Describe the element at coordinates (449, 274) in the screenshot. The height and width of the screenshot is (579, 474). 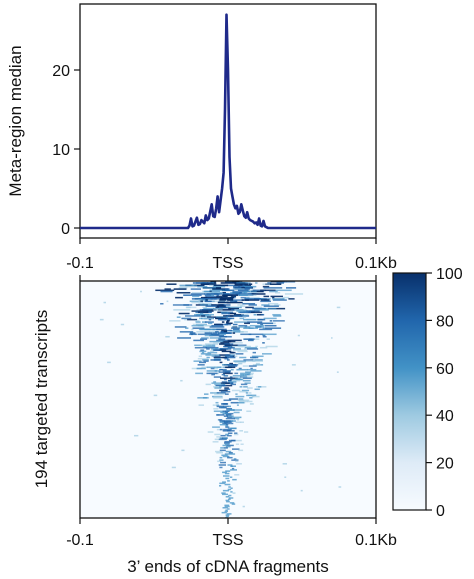
I see `colorbar-tick-label: 100` at that location.